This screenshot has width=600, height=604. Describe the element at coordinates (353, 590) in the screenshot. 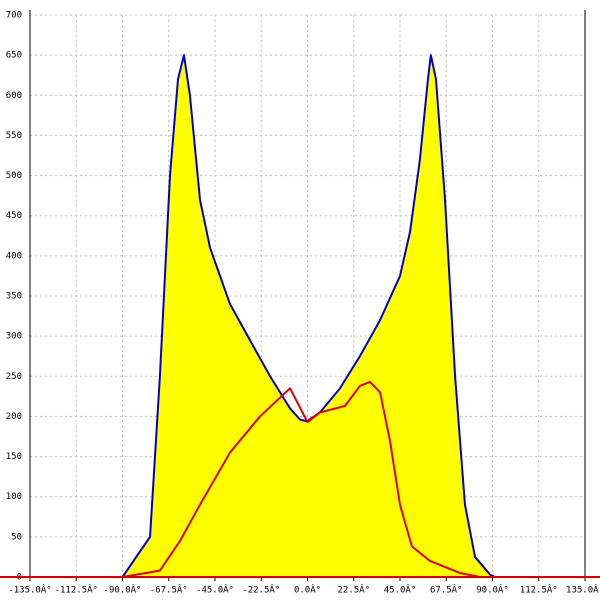

I see `x-tick-label: 22.5Â°` at that location.